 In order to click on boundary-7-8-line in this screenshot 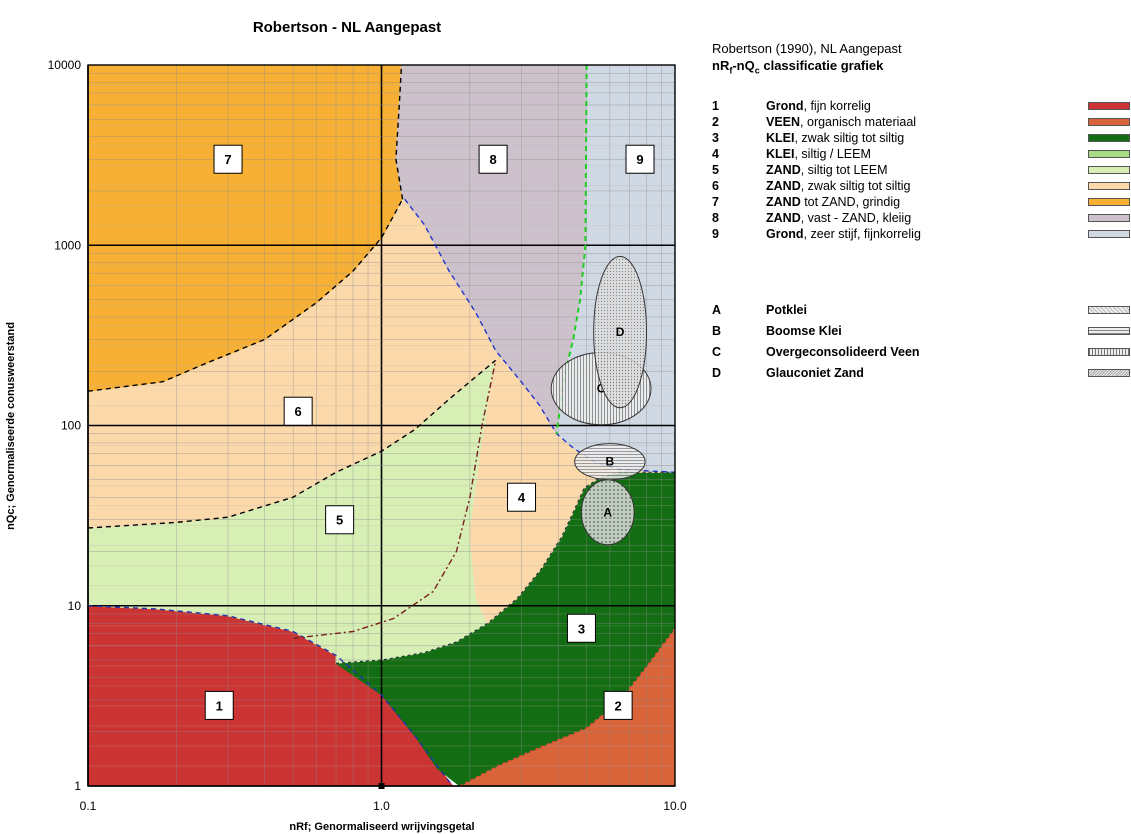, I will do `click(399, 132)`.